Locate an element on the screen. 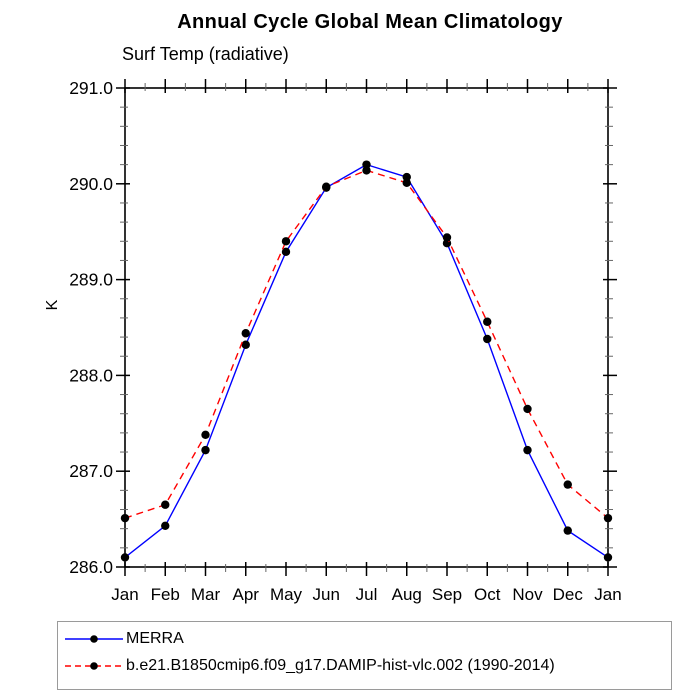  x-axis-tick-label: Nov is located at coordinates (527, 594).